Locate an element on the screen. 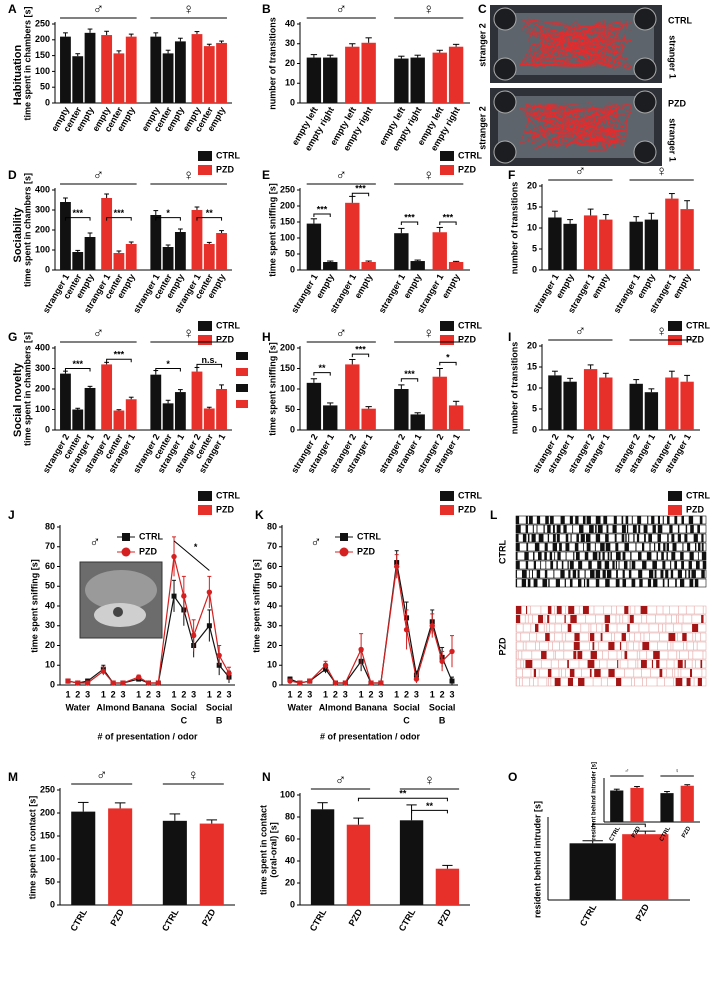  legend-swatch is located at coordinates (205, 170).